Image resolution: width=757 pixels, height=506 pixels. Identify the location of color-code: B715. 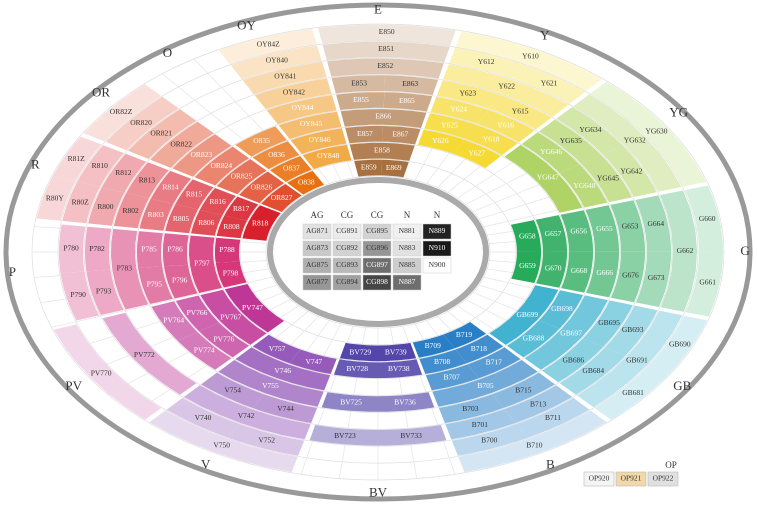
(523, 389).